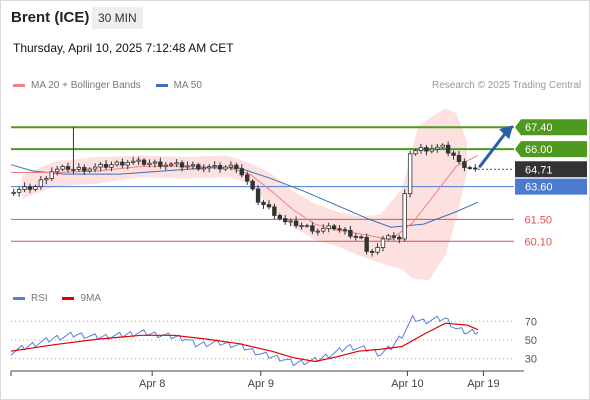  I want to click on price-legend: MA 20 + Bollinger Bands MA 50, so click(107, 85).